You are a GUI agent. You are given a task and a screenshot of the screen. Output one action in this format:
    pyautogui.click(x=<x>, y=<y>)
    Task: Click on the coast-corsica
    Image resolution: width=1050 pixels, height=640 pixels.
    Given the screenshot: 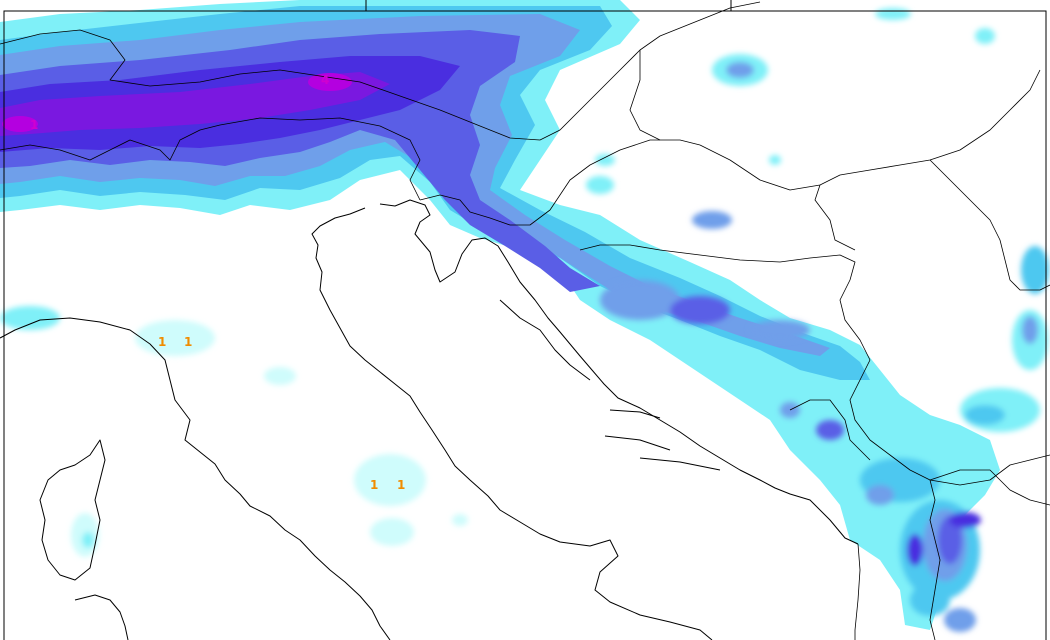 What is the action you would take?
    pyautogui.click(x=72, y=510)
    